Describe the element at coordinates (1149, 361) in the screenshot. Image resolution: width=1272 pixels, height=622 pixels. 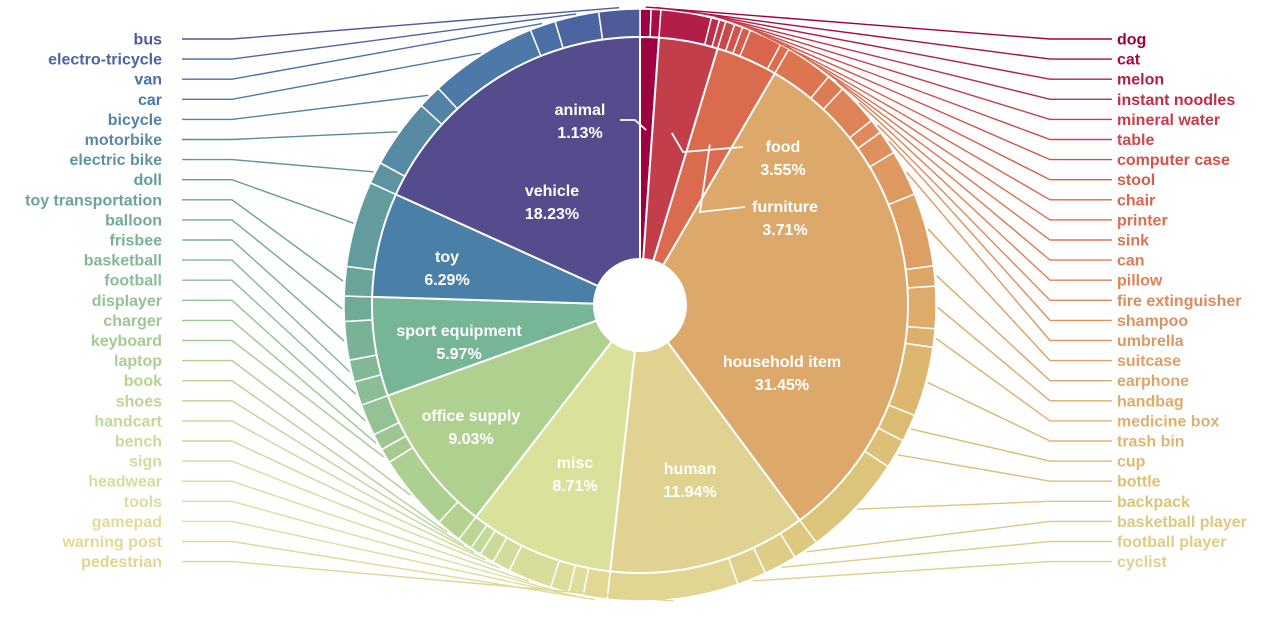
I see `outer-label-suitcase: suitcase` at that location.